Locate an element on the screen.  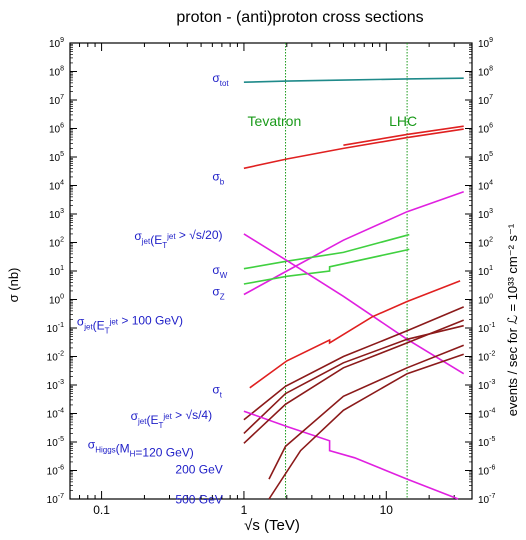
y-tick-label-right: 10² is located at coordinates (485, 243).